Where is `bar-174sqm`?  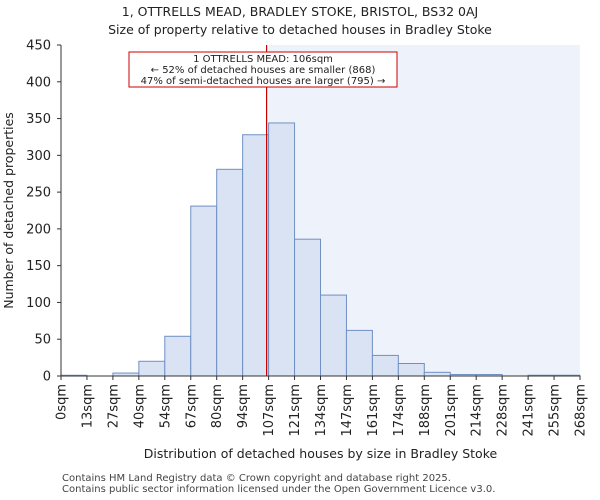
bar-174sqm is located at coordinates (411, 369).